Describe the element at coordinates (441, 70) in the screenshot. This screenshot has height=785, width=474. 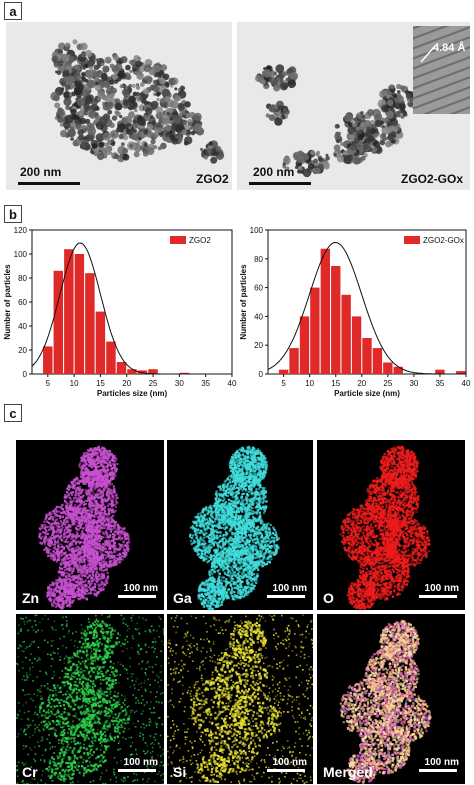
I see `hrtem-inset: 4.84 Å` at that location.